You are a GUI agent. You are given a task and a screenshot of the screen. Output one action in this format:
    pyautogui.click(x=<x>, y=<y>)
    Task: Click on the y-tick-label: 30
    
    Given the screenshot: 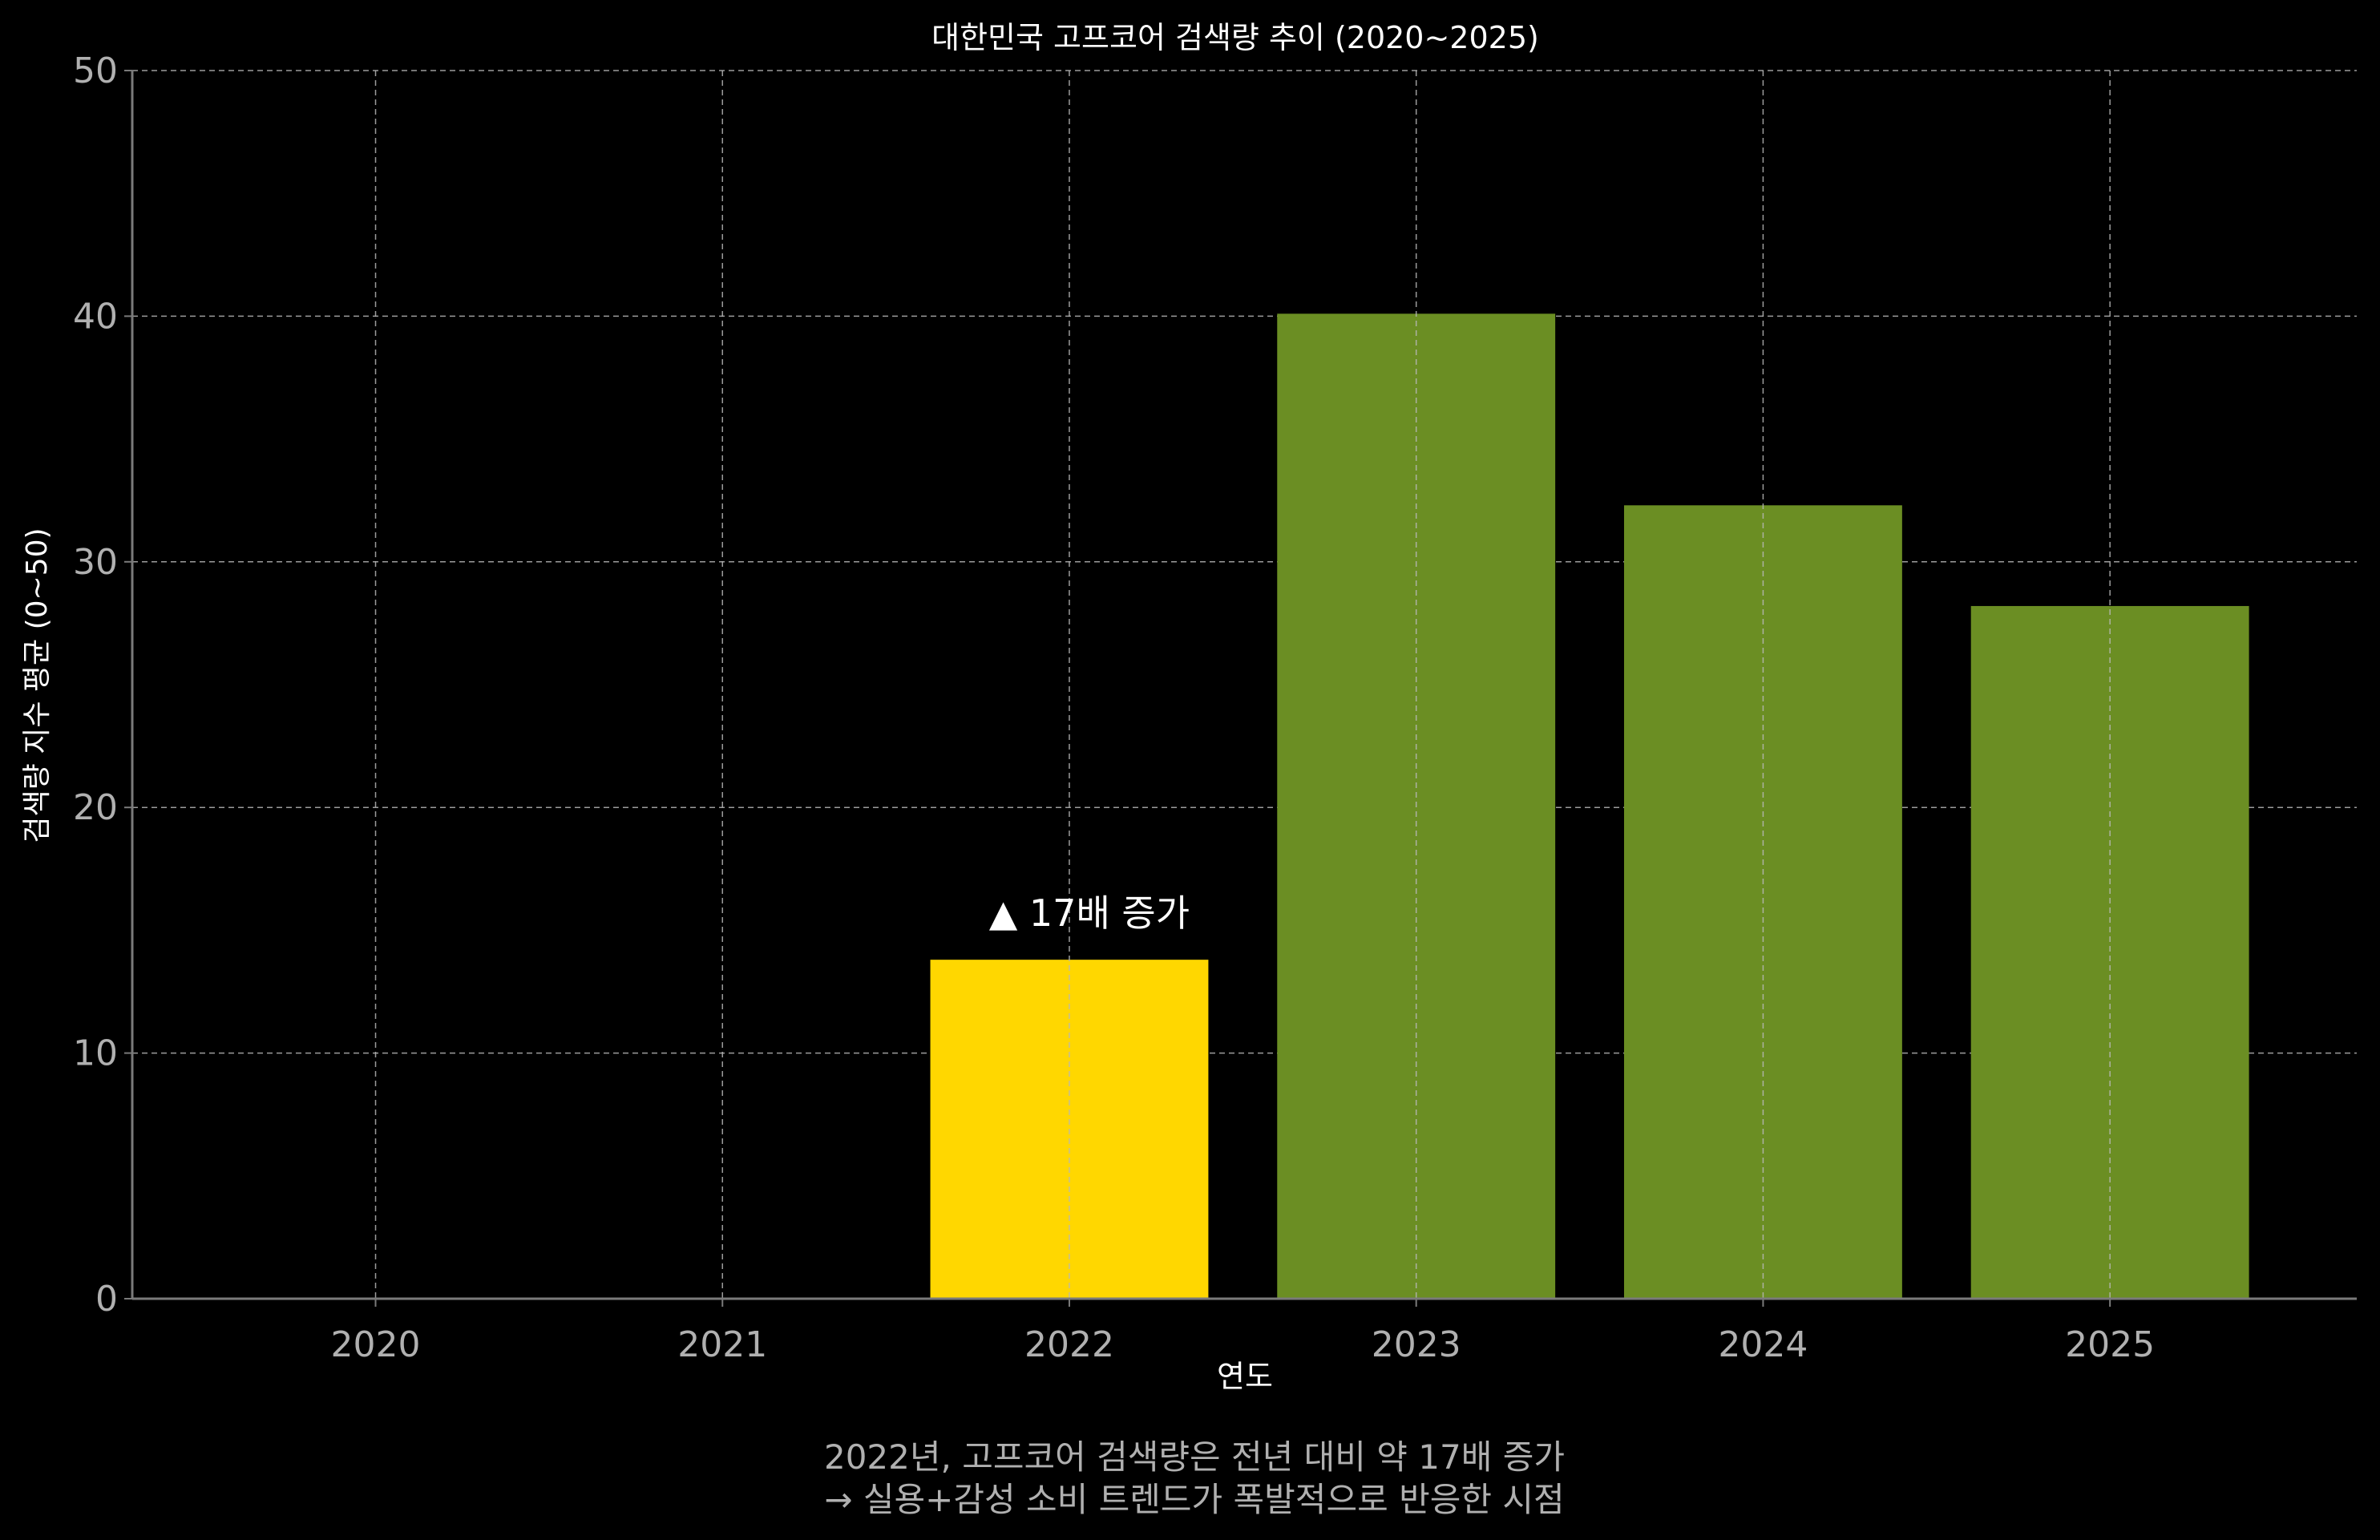 What is the action you would take?
    pyautogui.click(x=96, y=563)
    